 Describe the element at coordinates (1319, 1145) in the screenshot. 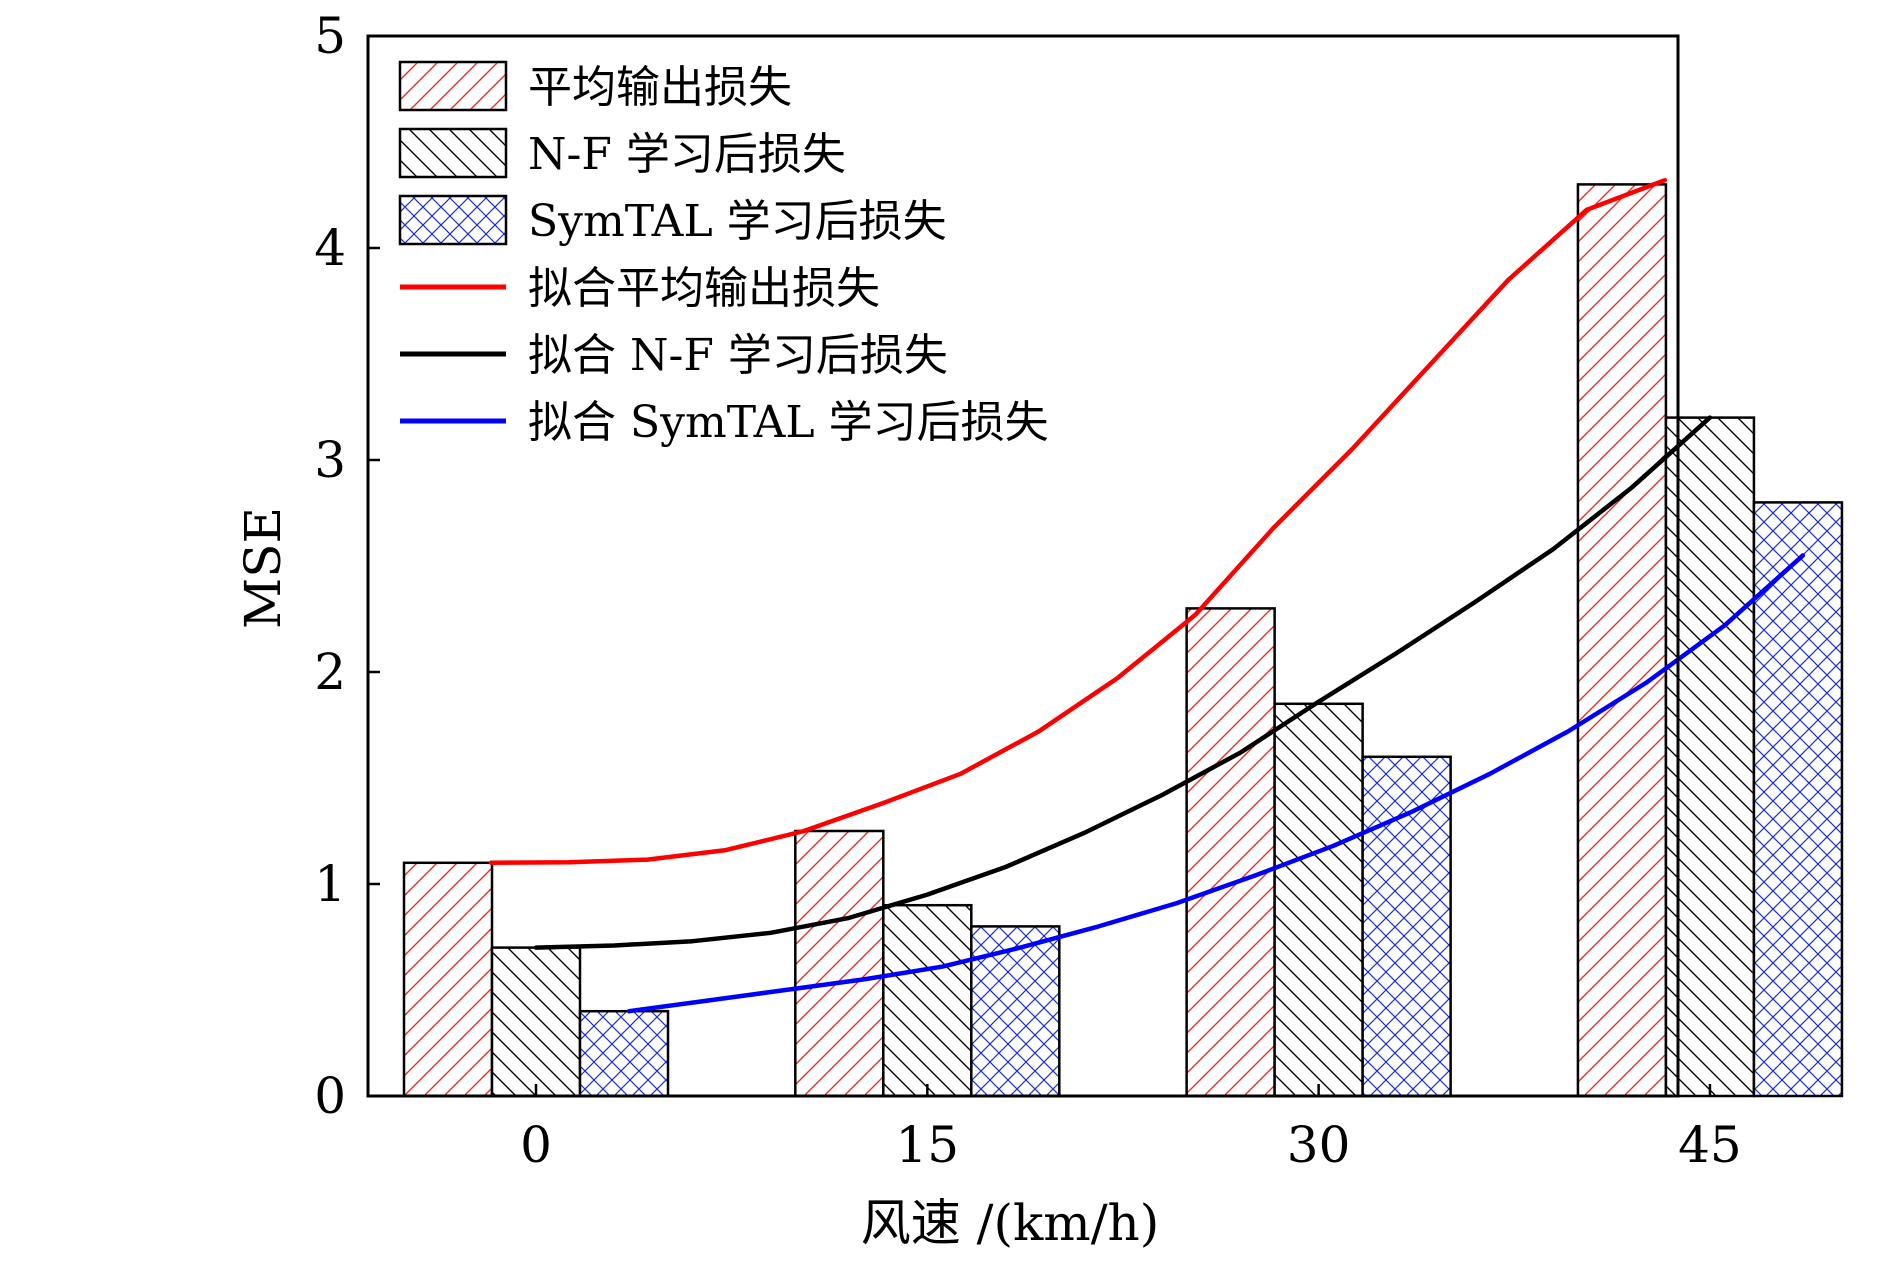

I see `x-tick-label: 30` at that location.